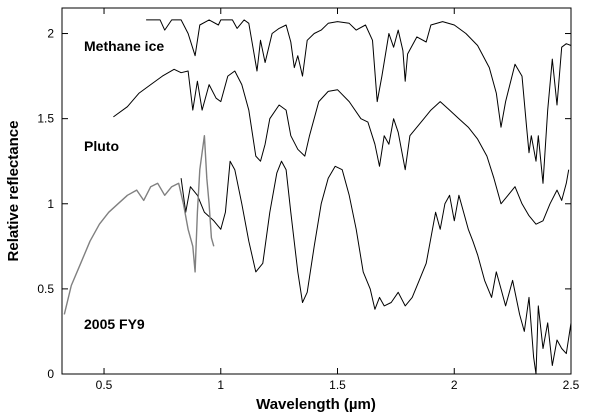  What do you see at coordinates (45, 289) in the screenshot?
I see `y-tick-label: 0.5` at bounding box center [45, 289].